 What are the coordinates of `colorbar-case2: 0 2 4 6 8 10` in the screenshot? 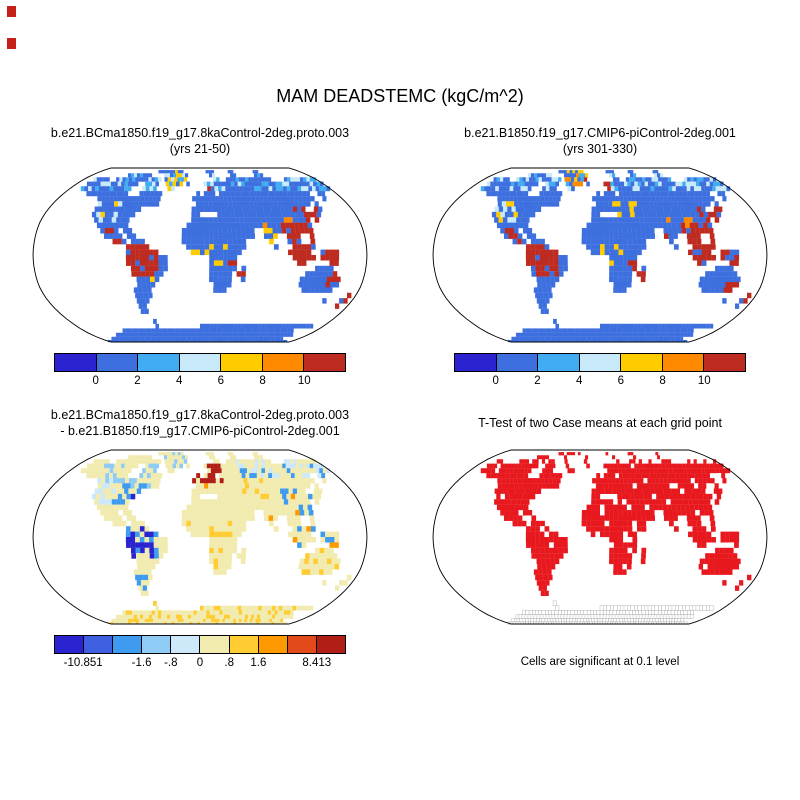 It's located at (600, 371).